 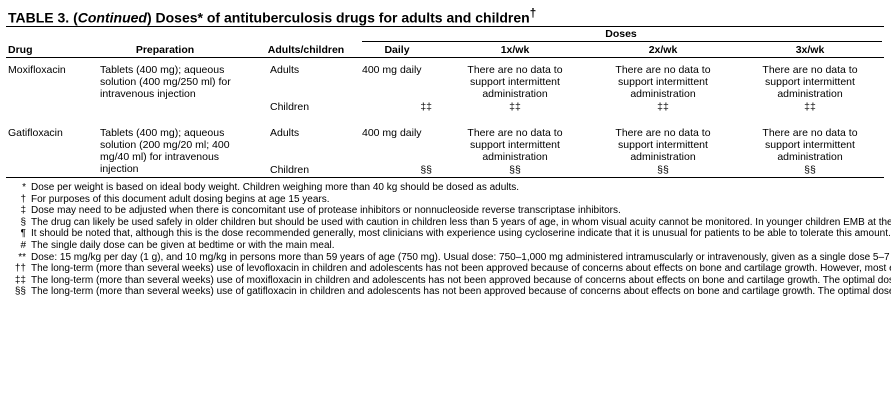 I want to click on drug: Moxifloxacin, so click(x=37, y=70).